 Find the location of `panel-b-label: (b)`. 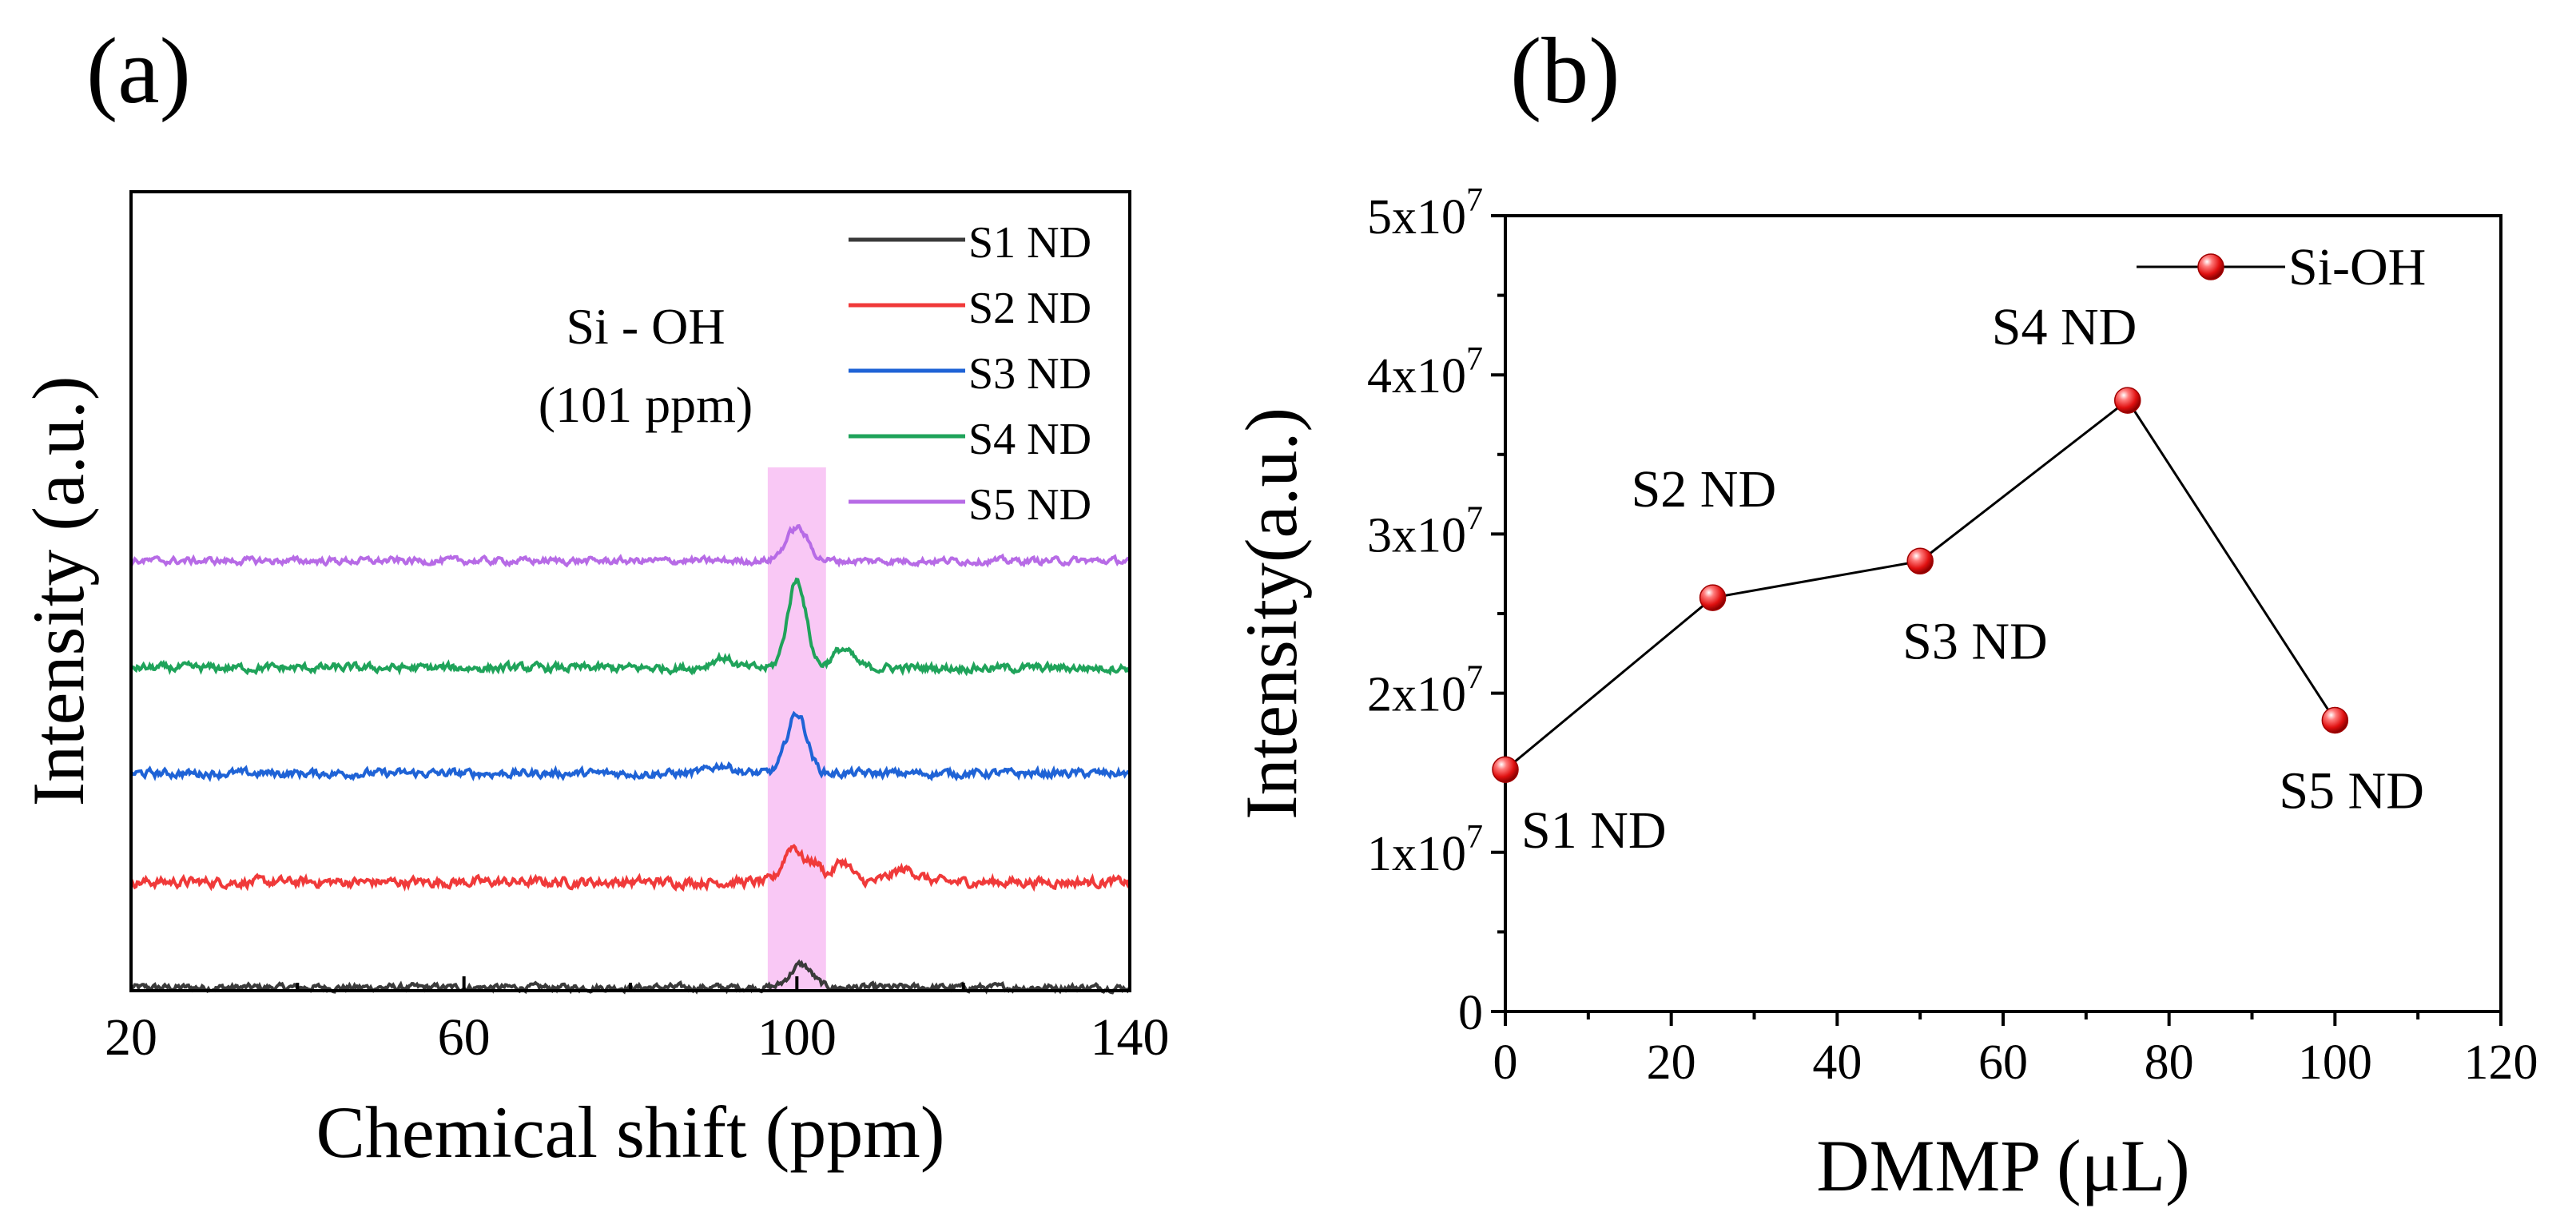

panel-b-label: (b) is located at coordinates (1565, 71).